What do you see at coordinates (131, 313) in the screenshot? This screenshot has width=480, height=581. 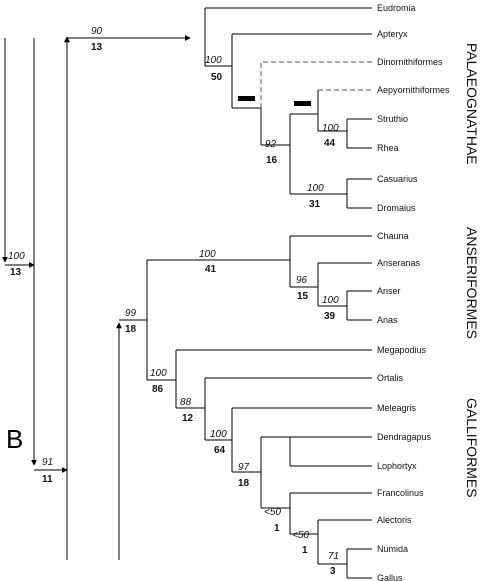 I see `node-bootstrap: 99` at bounding box center [131, 313].